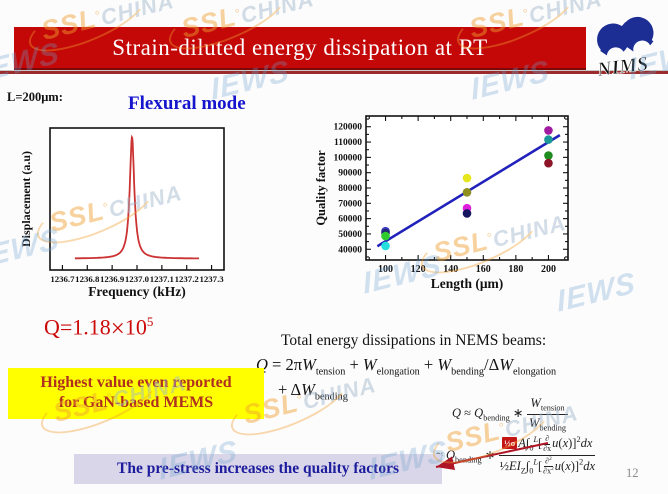  What do you see at coordinates (466, 456) in the screenshot?
I see `approx2-lhs: ≈ Qbending ∗` at bounding box center [466, 456].